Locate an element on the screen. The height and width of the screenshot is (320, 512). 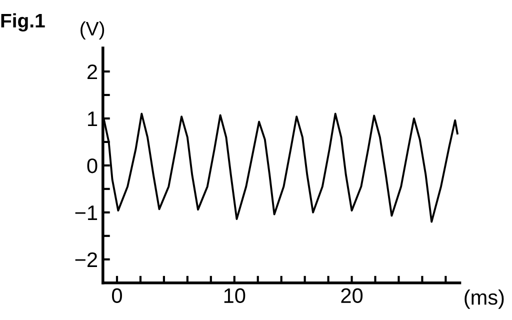
y-tick-label: 0 is located at coordinates (92, 166).